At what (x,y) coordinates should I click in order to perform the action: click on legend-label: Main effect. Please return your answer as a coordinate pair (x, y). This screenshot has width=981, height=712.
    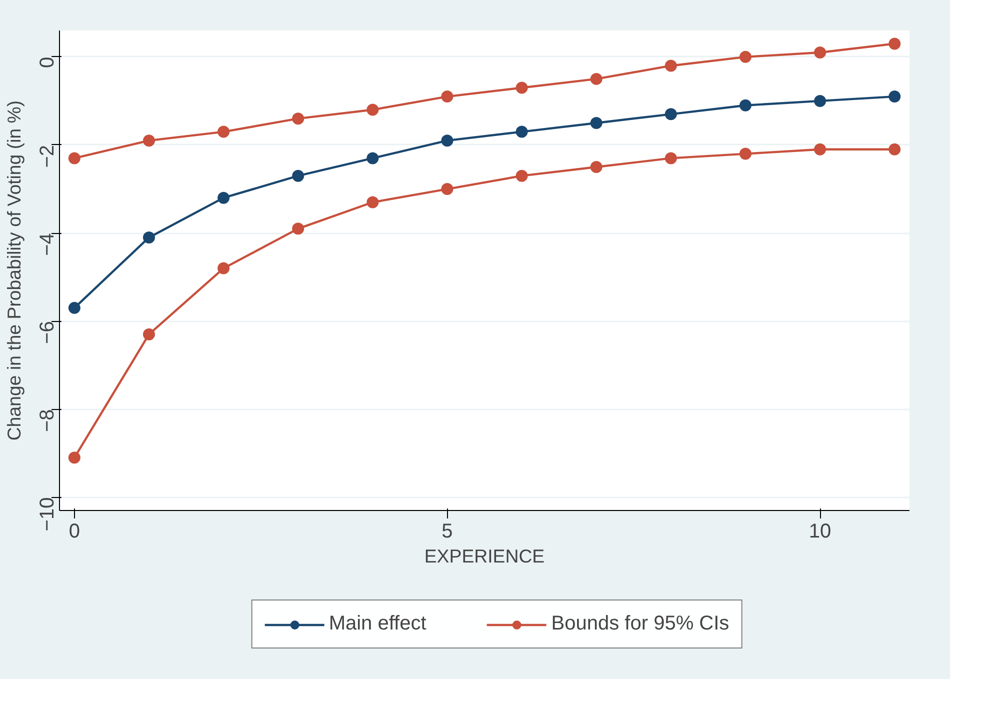
    Looking at the image, I should click on (377, 624).